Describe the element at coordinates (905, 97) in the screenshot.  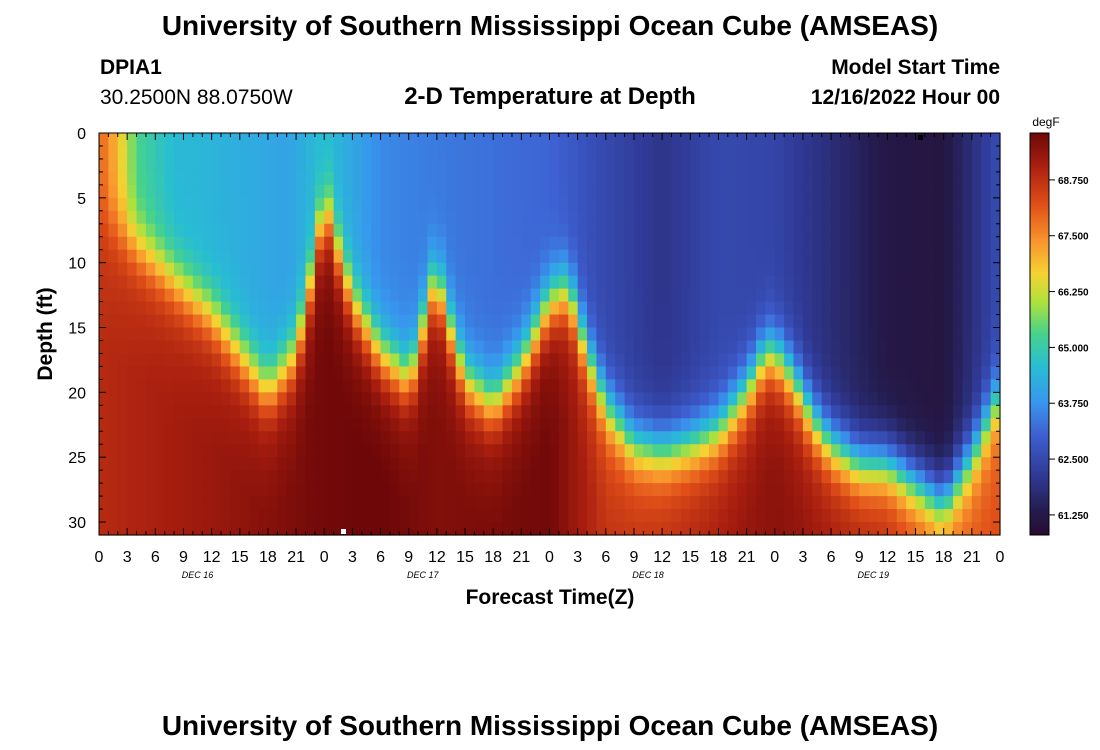
I see `model-start-value: 12/16/2022 Hour 00` at that location.